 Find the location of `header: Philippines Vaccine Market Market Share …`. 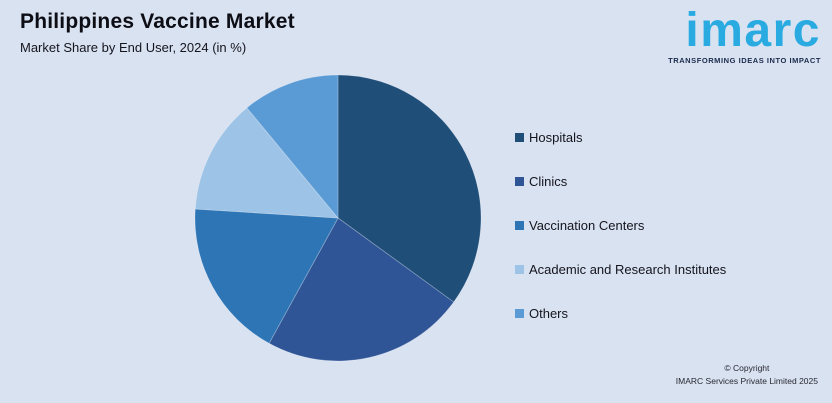

header: Philippines Vaccine Market Market Share … is located at coordinates (157, 32).